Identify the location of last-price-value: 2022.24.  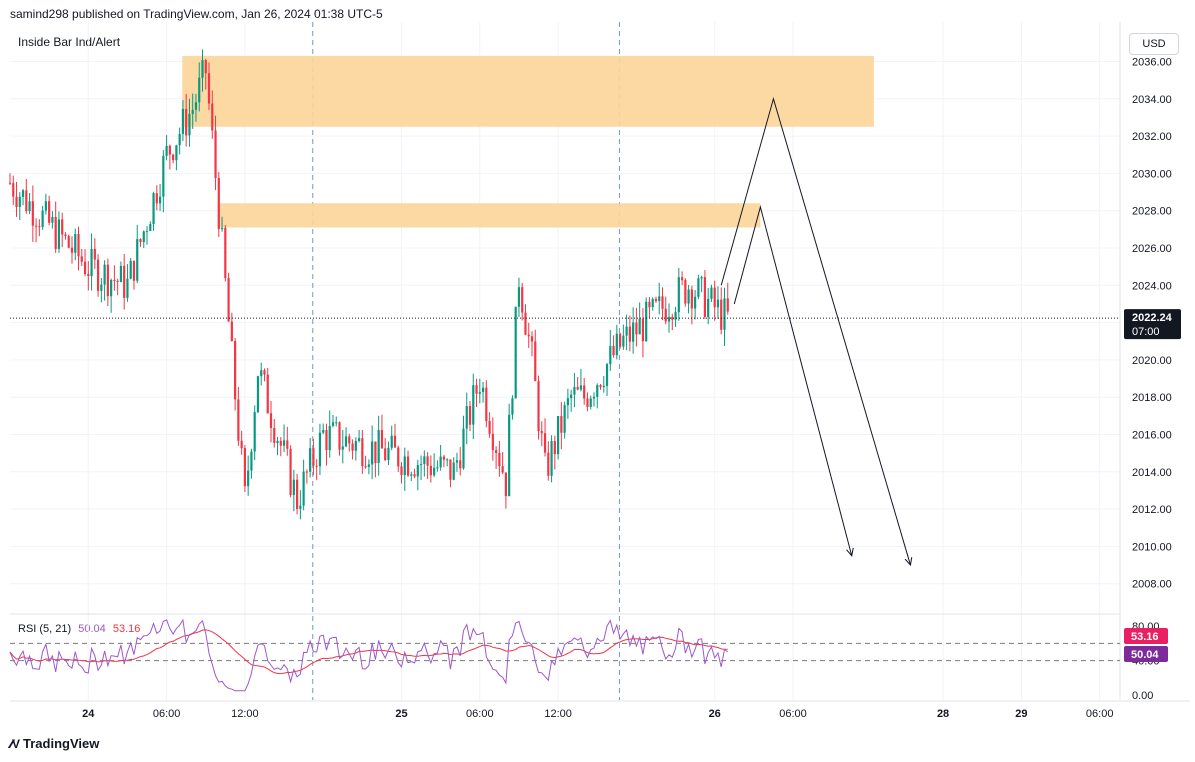
(1152, 318).